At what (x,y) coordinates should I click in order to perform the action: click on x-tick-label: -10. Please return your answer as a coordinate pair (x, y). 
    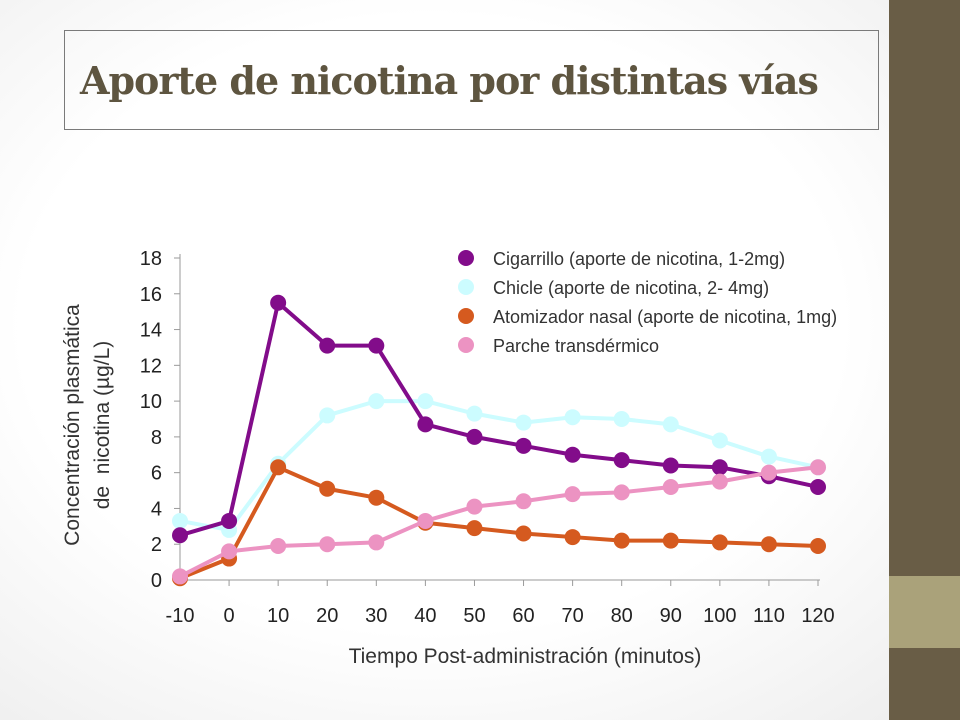
    Looking at the image, I should click on (180, 616).